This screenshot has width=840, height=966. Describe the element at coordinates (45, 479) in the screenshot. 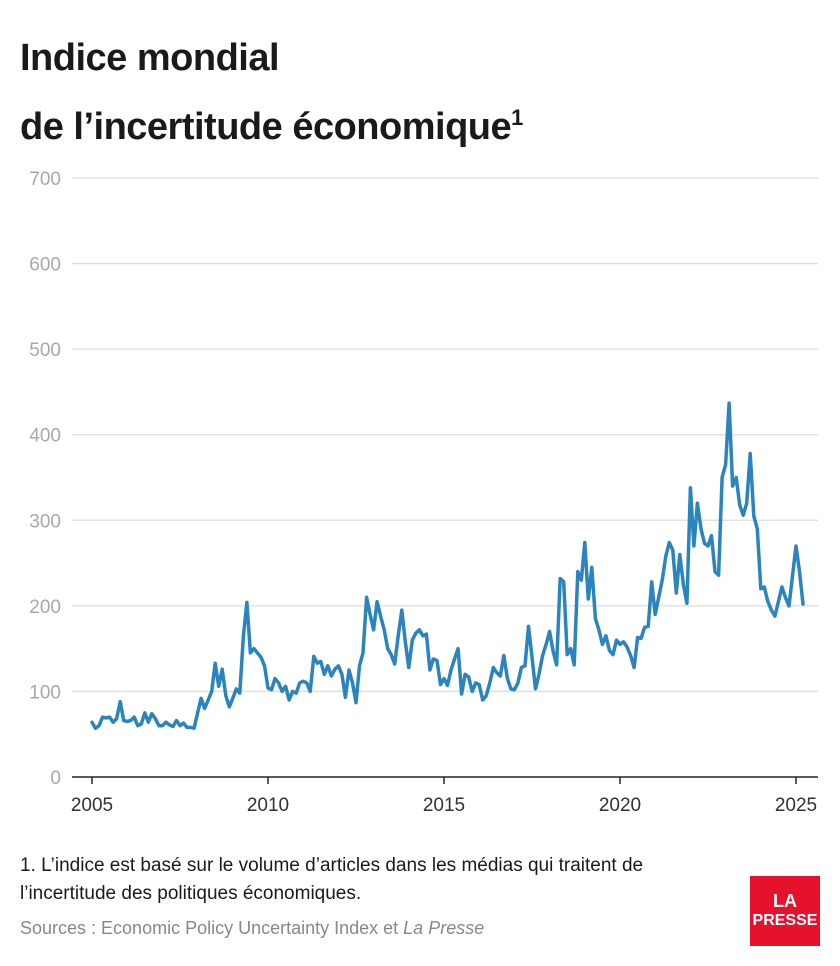

I see `y-axis-ticks: 0 100 200 300 400 500 600 700` at that location.